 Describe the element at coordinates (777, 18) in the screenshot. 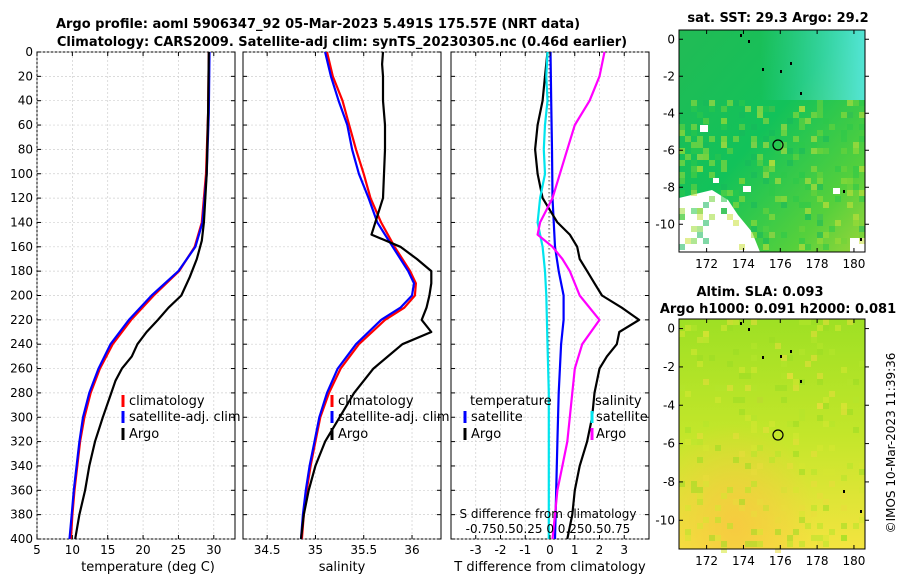

I see `sst-map-title: sat. SST: 29.3 Argo: 29.2` at that location.